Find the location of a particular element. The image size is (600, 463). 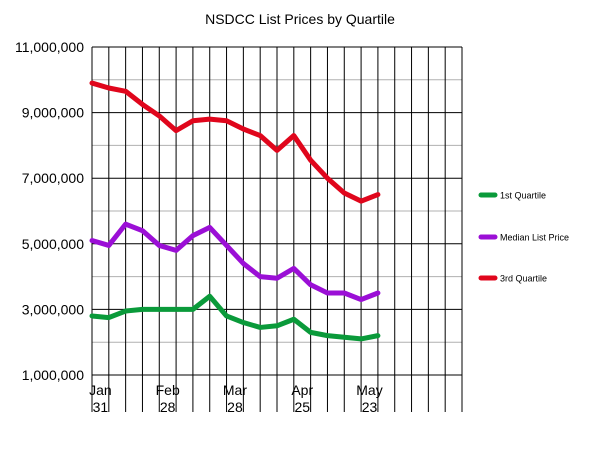

x-tick-month: May is located at coordinates (369, 390).